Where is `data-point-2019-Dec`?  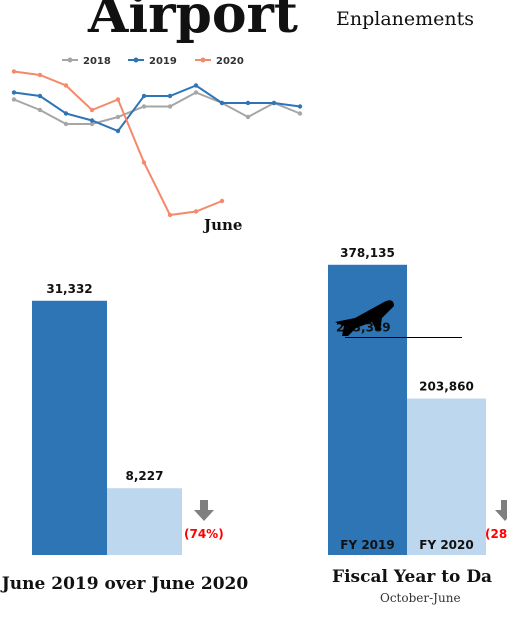 data-point-2019-Dec is located at coordinates (144, 96).